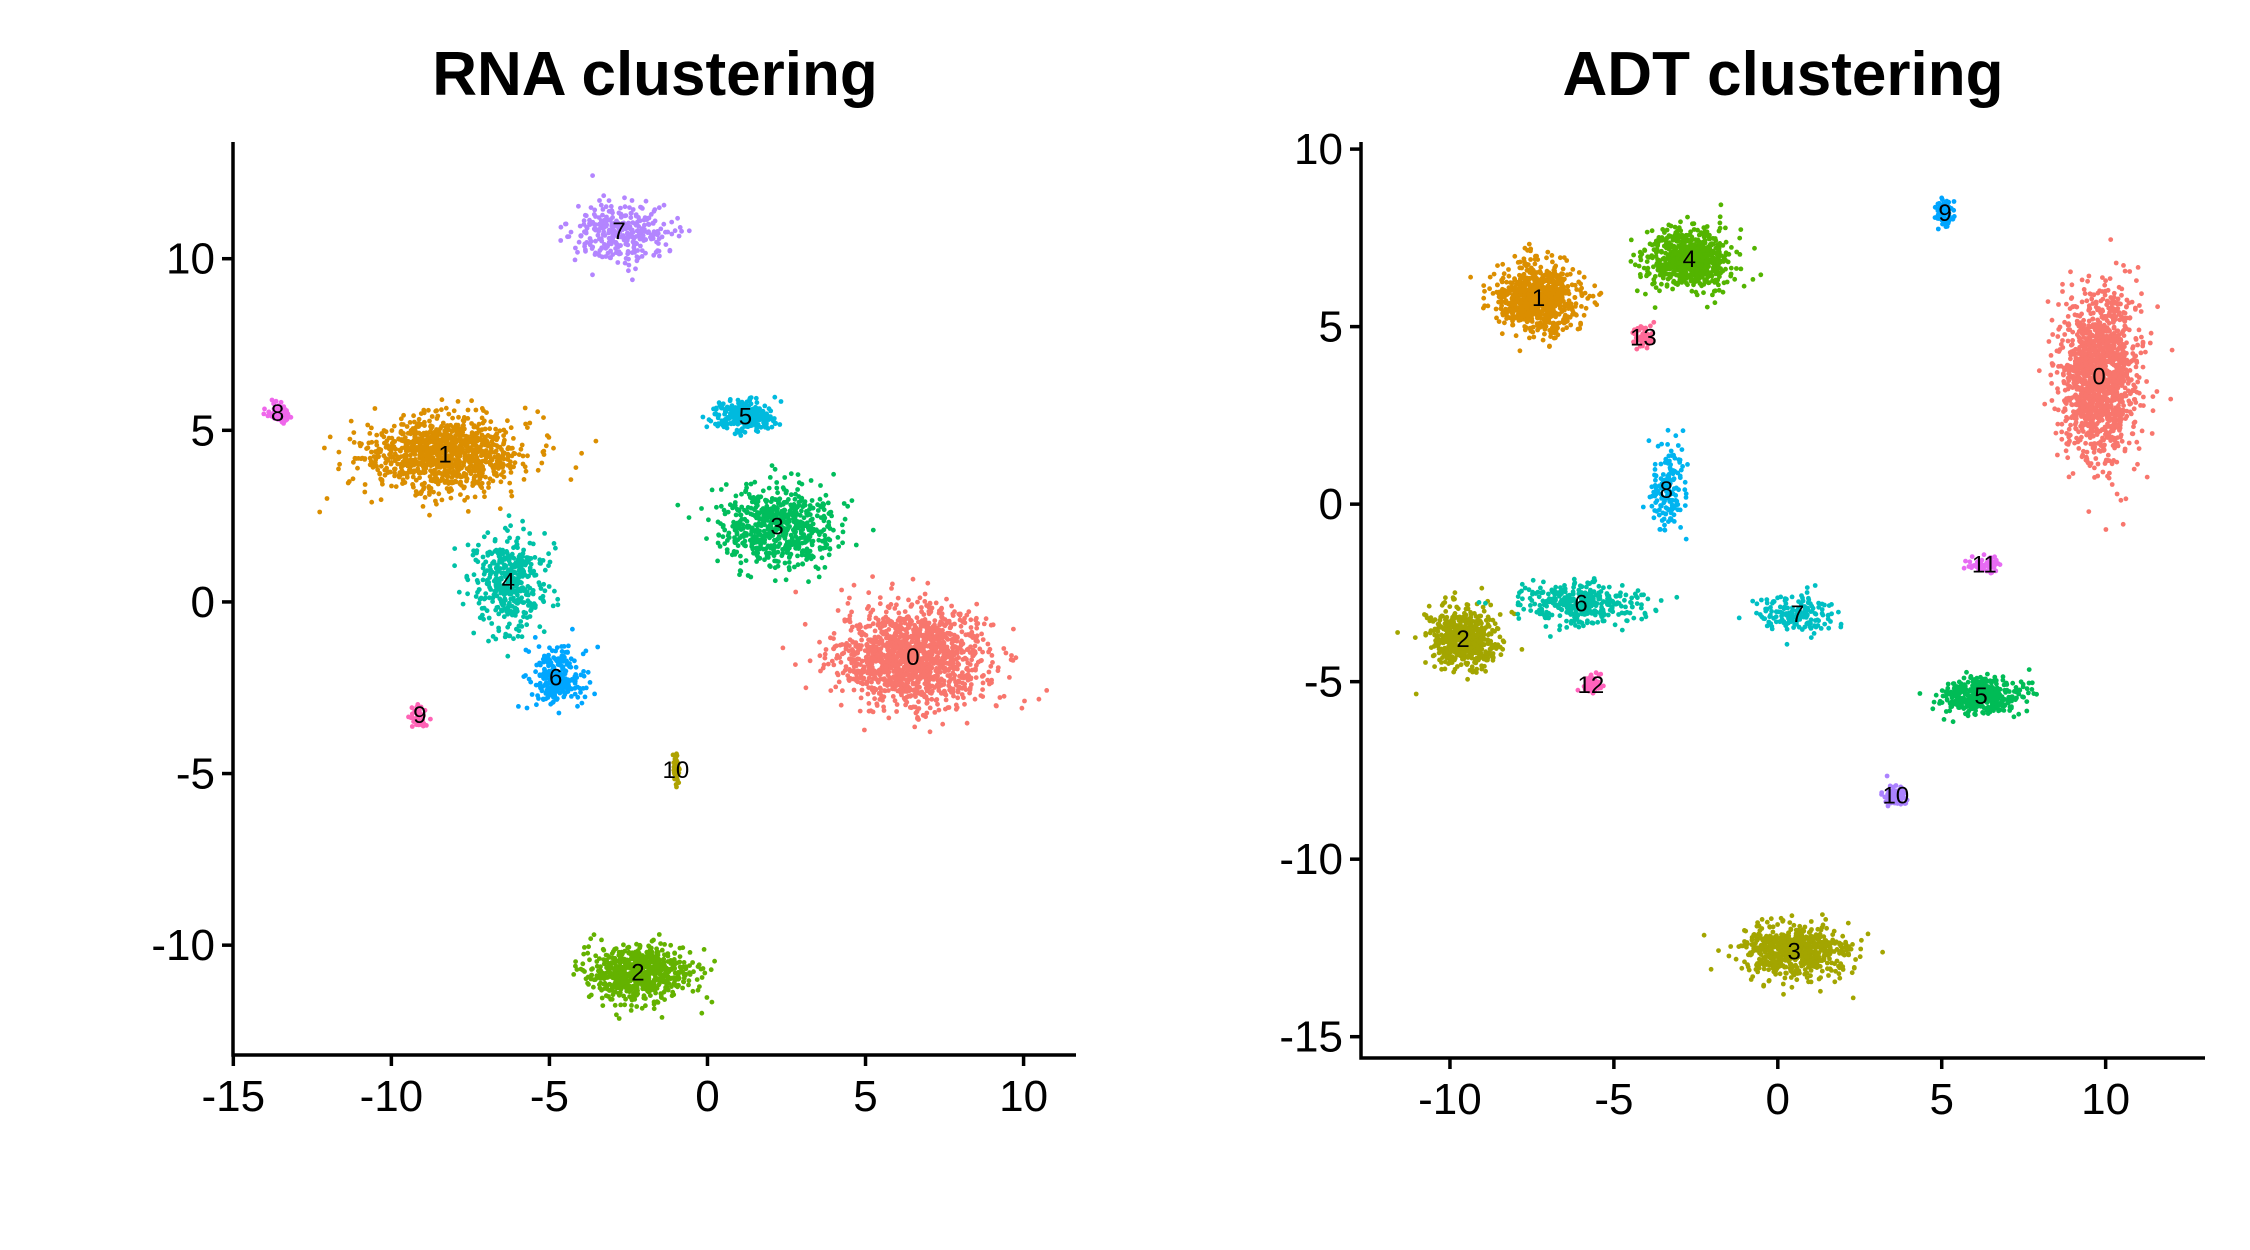 The height and width of the screenshot is (1250, 2250). I want to click on rna-cluster-5-point, so click(756, 398).